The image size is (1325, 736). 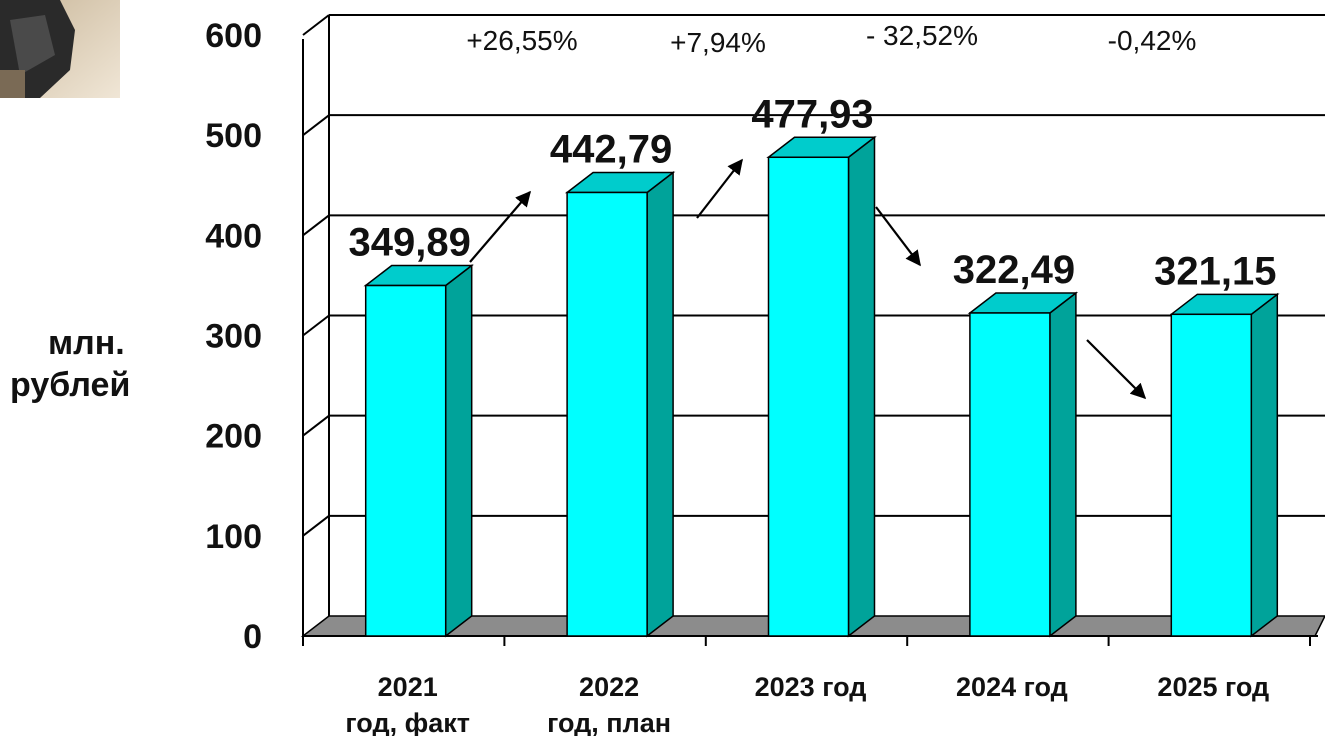 What do you see at coordinates (408, 687) in the screenshot?
I see `x-tick-label: 2021` at bounding box center [408, 687].